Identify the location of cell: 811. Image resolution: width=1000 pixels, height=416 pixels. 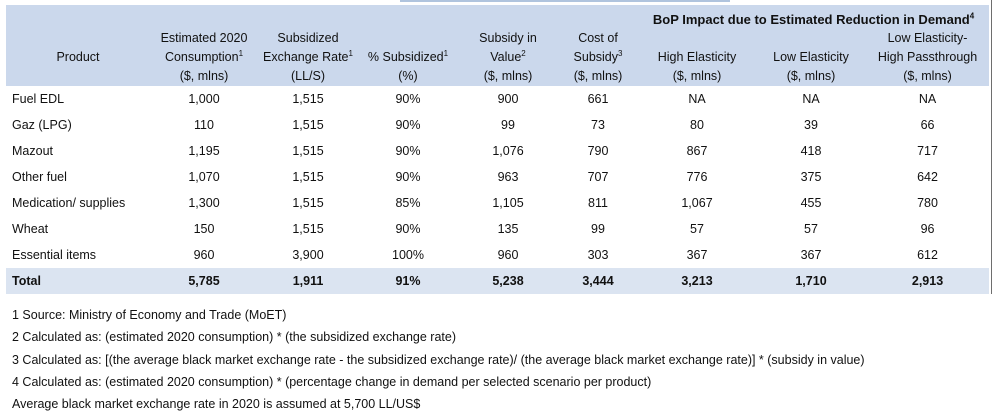
(598, 203).